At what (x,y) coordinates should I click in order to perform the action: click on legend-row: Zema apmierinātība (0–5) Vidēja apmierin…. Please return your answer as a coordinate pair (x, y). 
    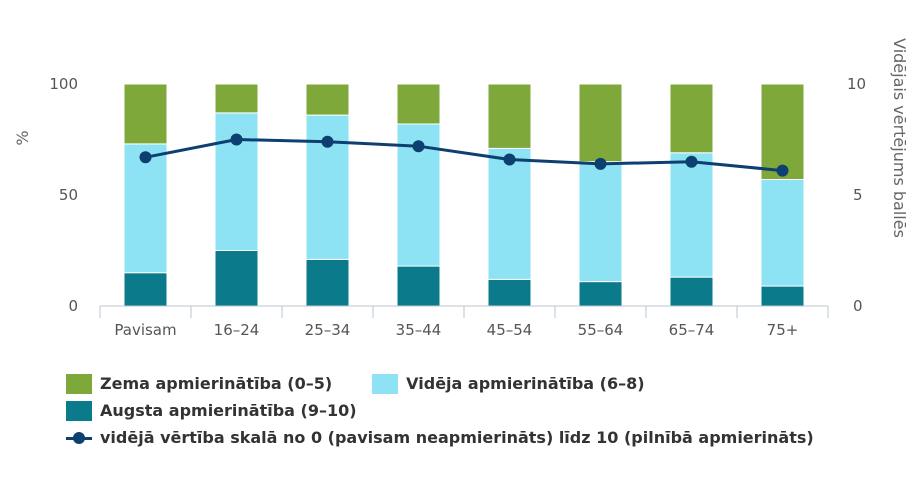
    Looking at the image, I should click on (486, 383).